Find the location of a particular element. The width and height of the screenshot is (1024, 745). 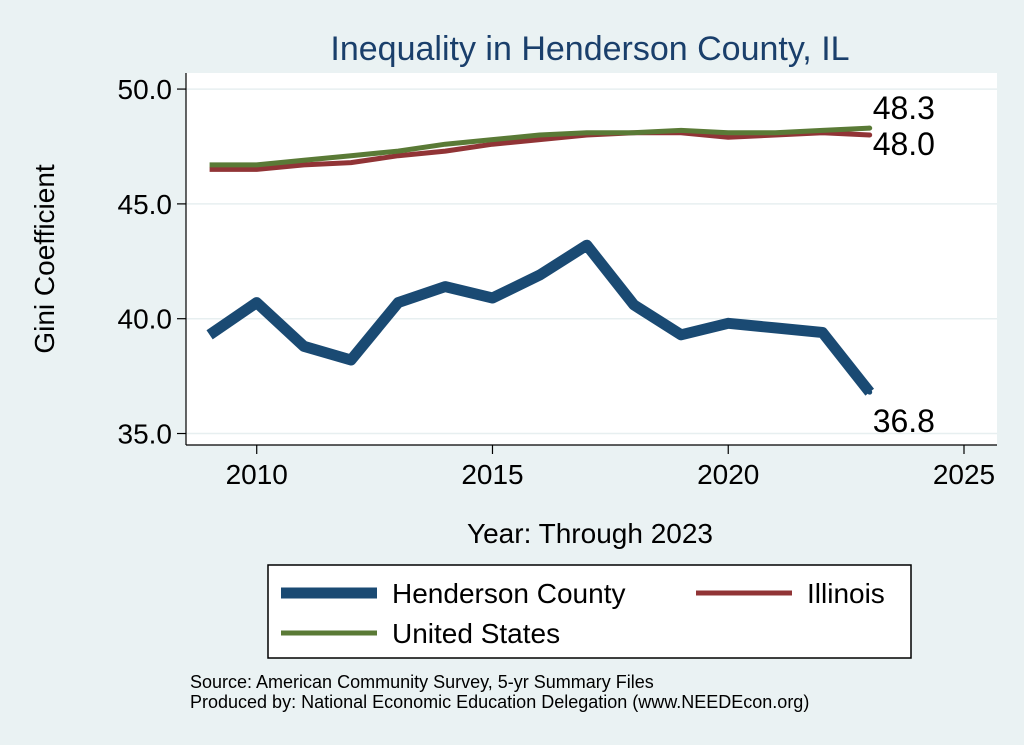

series-line-illinois is located at coordinates (539, 151).